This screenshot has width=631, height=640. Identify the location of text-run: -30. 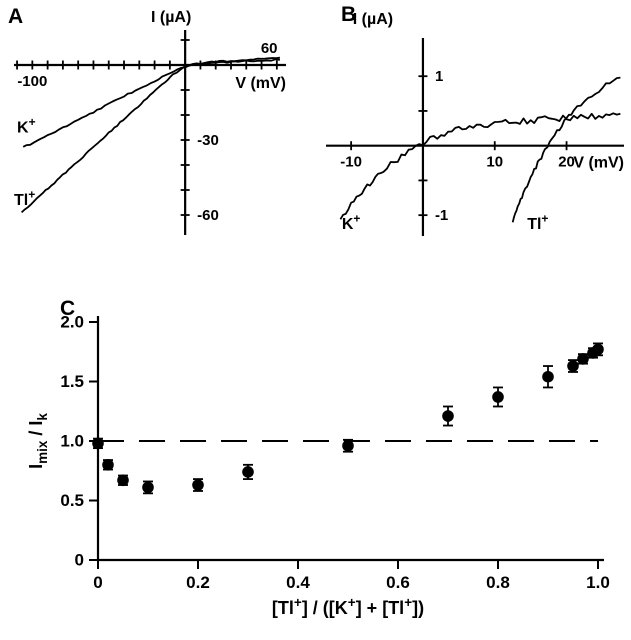
(208, 140).